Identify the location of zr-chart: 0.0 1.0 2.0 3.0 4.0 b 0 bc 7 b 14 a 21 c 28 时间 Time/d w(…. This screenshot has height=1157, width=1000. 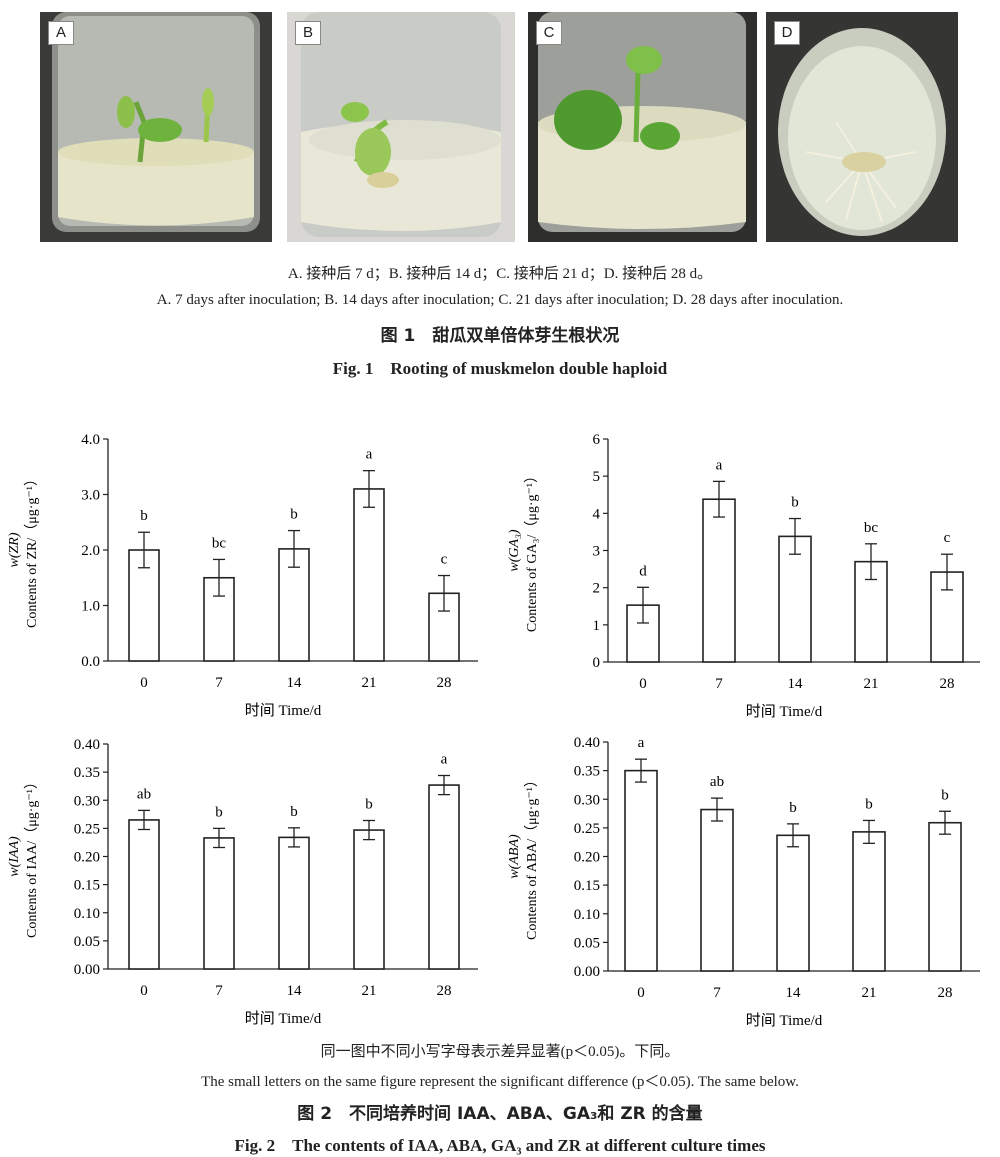
(242, 575).